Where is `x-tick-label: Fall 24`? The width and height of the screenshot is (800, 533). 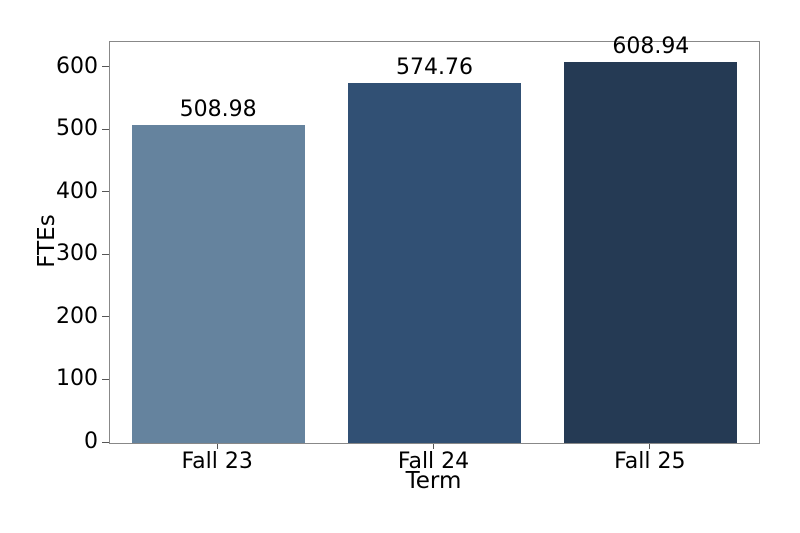 x-tick-label: Fall 24 is located at coordinates (433, 461).